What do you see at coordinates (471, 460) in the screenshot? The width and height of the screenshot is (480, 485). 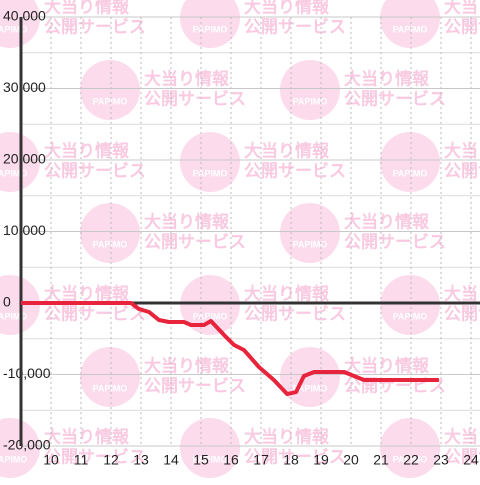 I see `x-tick-label: 24` at bounding box center [471, 460].